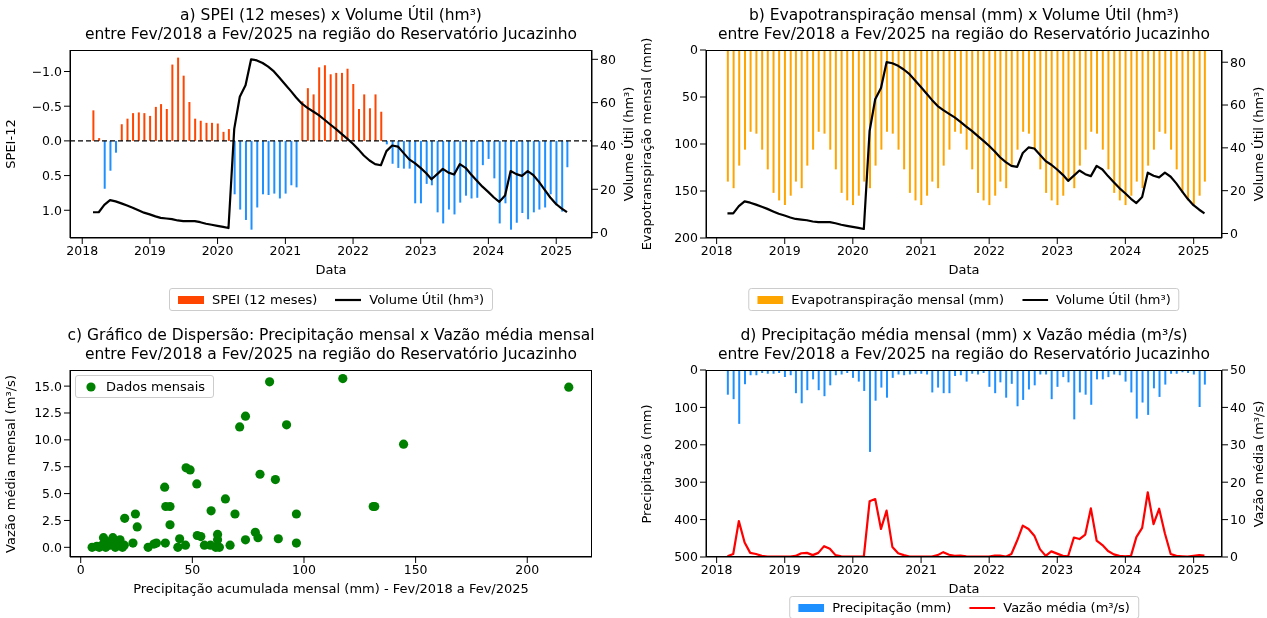 The width and height of the screenshot is (1267, 618). I want to click on x-tick-label: 100, so click(304, 569).